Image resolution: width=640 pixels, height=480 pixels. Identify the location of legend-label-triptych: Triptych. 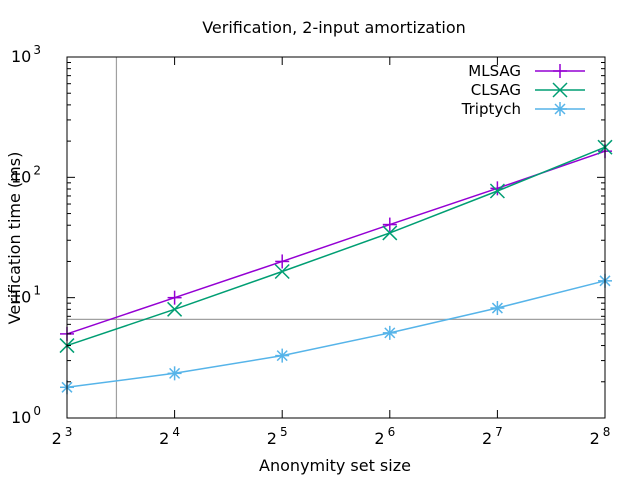
(491, 109).